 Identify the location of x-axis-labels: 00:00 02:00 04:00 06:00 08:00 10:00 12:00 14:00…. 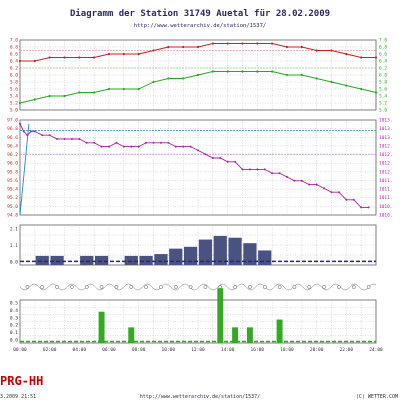
(198, 350).